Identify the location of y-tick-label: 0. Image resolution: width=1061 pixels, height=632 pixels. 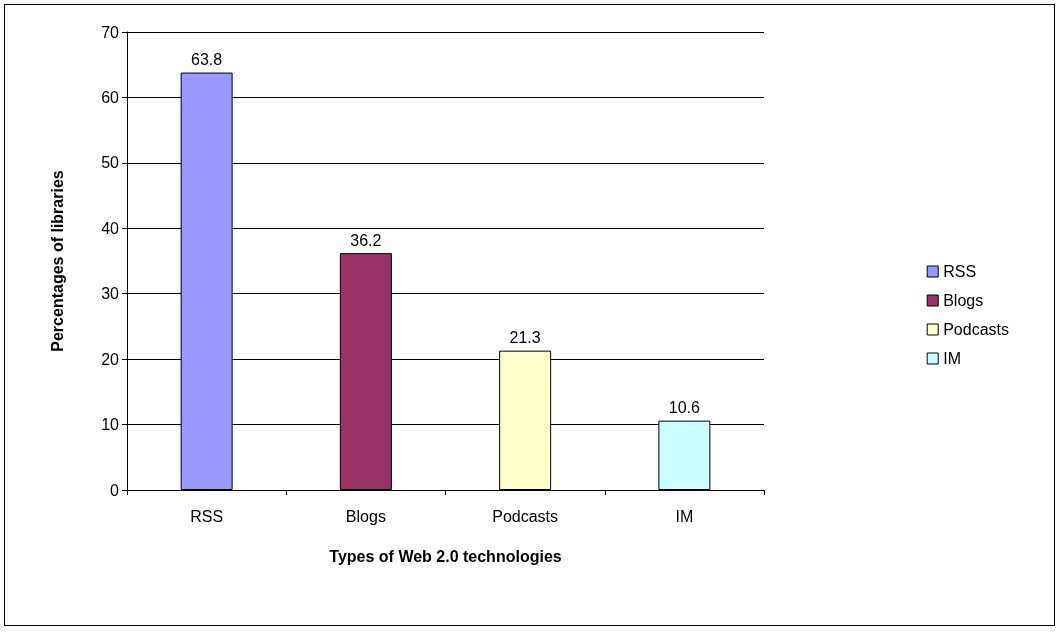
(115, 490).